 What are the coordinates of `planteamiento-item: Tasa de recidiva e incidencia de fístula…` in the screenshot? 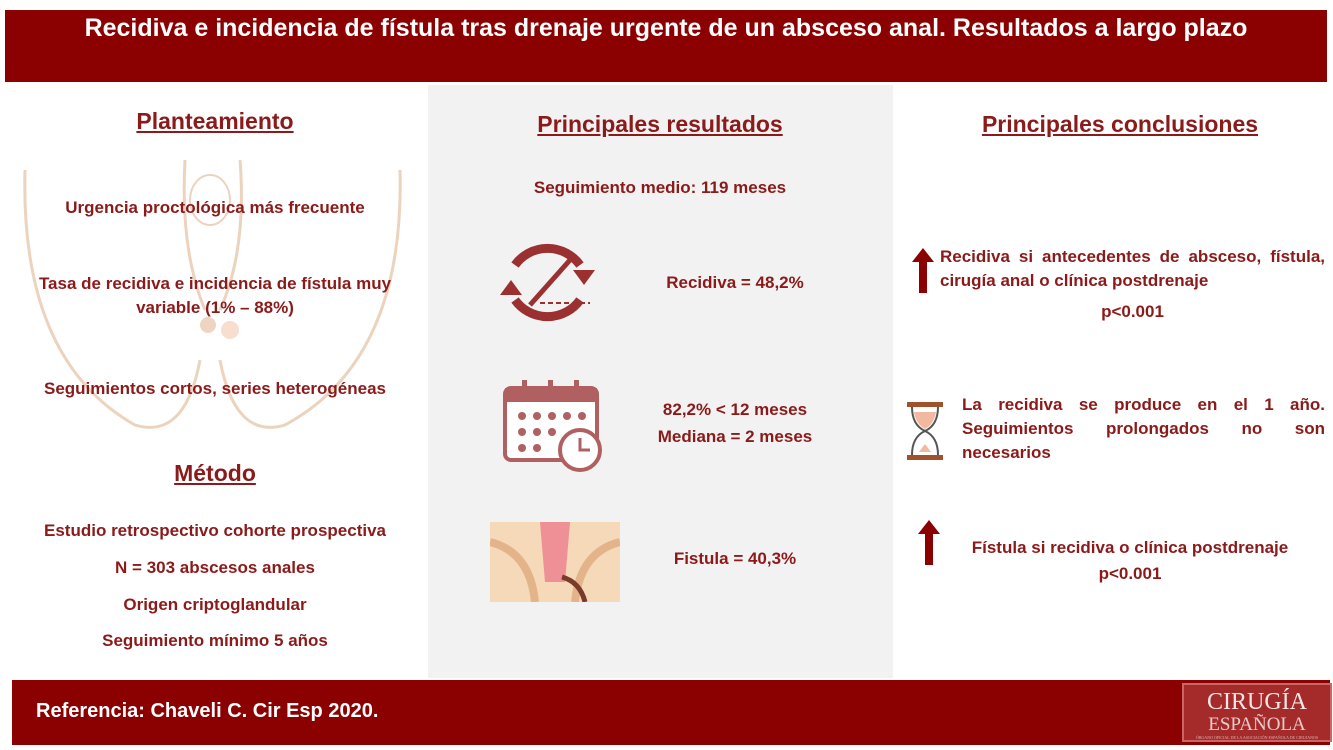 It's located at (215, 295).